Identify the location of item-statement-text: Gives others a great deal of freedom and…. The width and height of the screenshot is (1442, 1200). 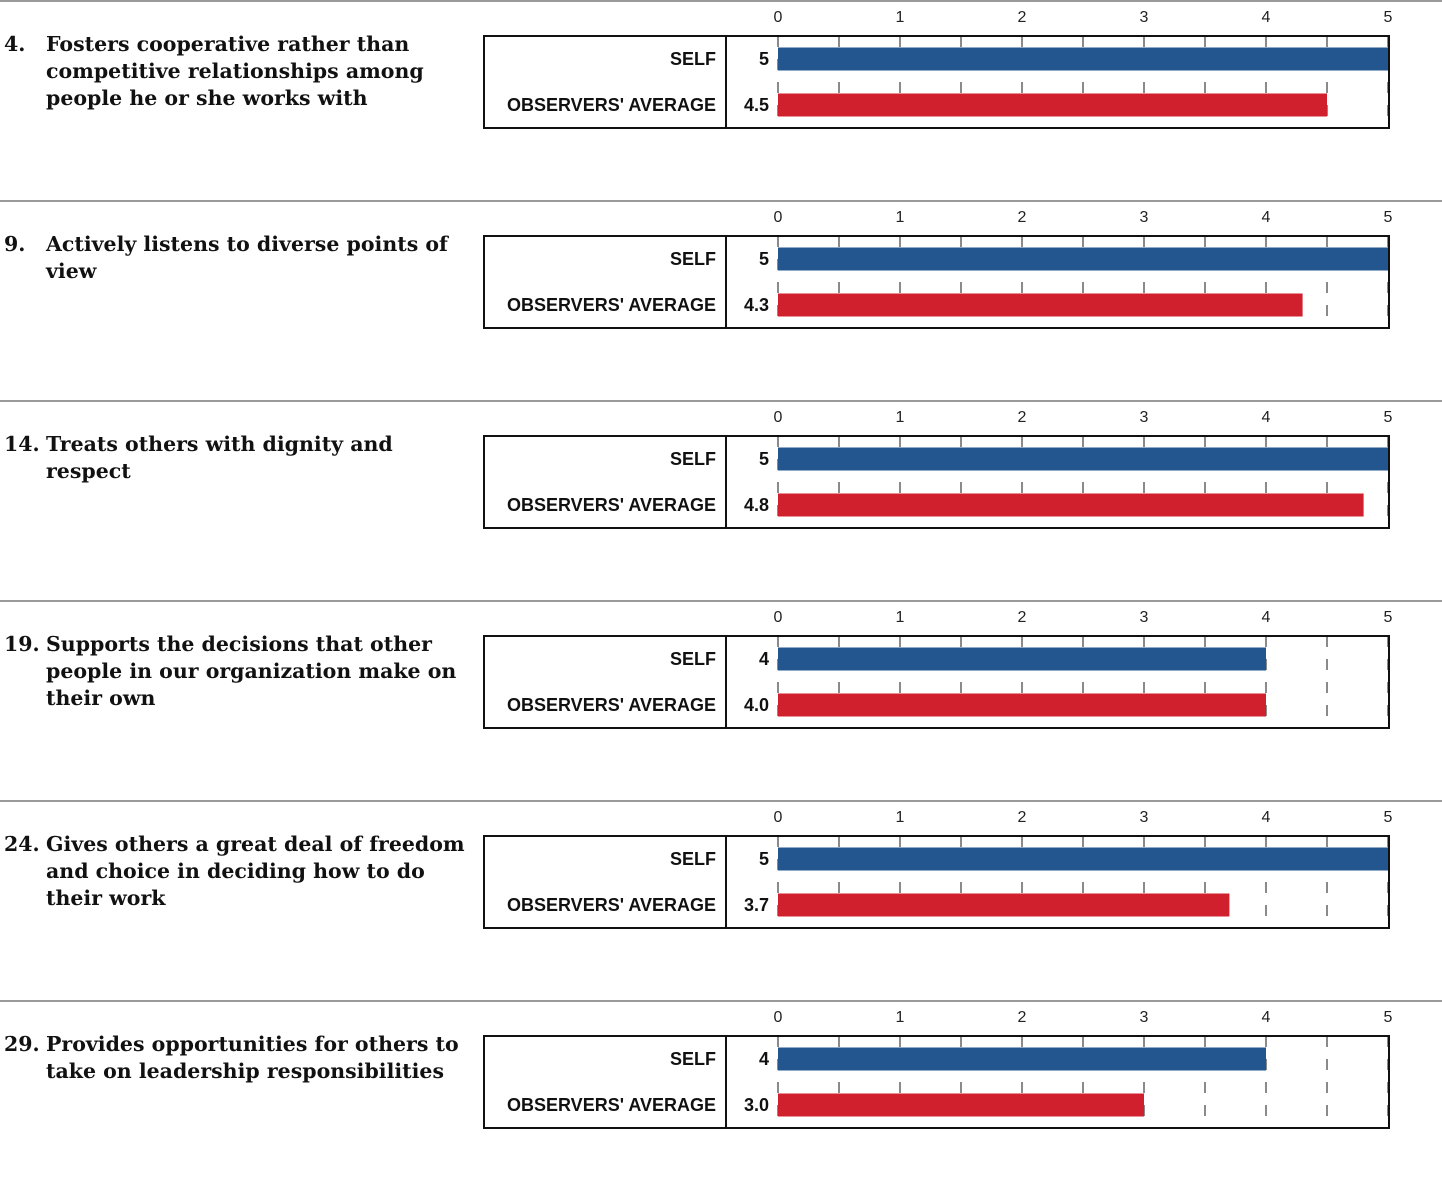
(255, 871).